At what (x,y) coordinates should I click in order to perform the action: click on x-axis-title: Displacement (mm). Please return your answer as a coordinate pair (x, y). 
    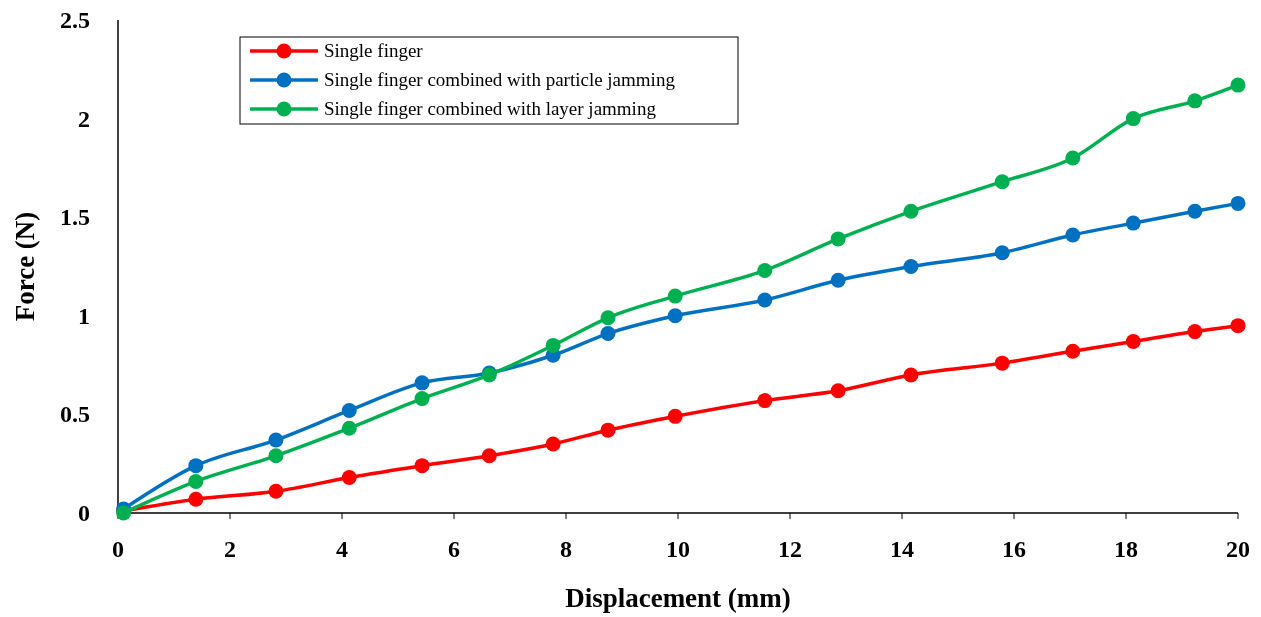
    Looking at the image, I should click on (678, 598).